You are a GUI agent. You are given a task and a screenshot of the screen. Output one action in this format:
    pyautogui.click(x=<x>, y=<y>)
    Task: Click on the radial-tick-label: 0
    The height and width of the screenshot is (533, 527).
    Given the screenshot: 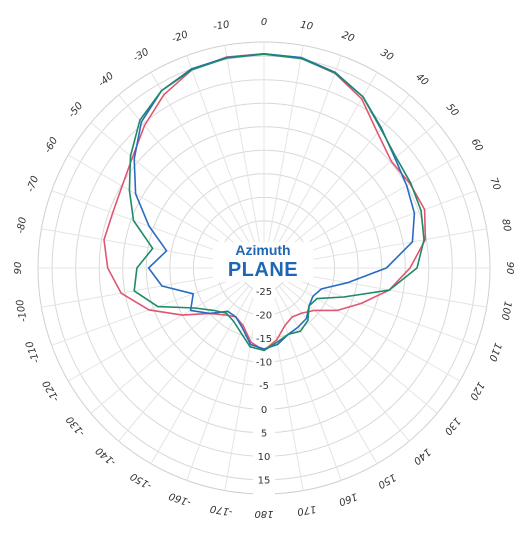 What is the action you would take?
    pyautogui.click(x=264, y=410)
    